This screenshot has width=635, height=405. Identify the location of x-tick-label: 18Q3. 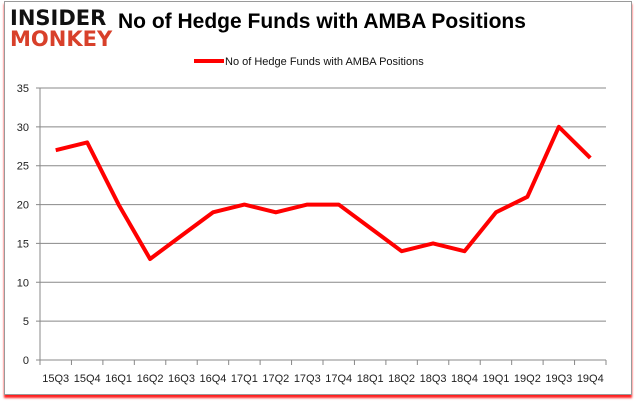
(433, 379).